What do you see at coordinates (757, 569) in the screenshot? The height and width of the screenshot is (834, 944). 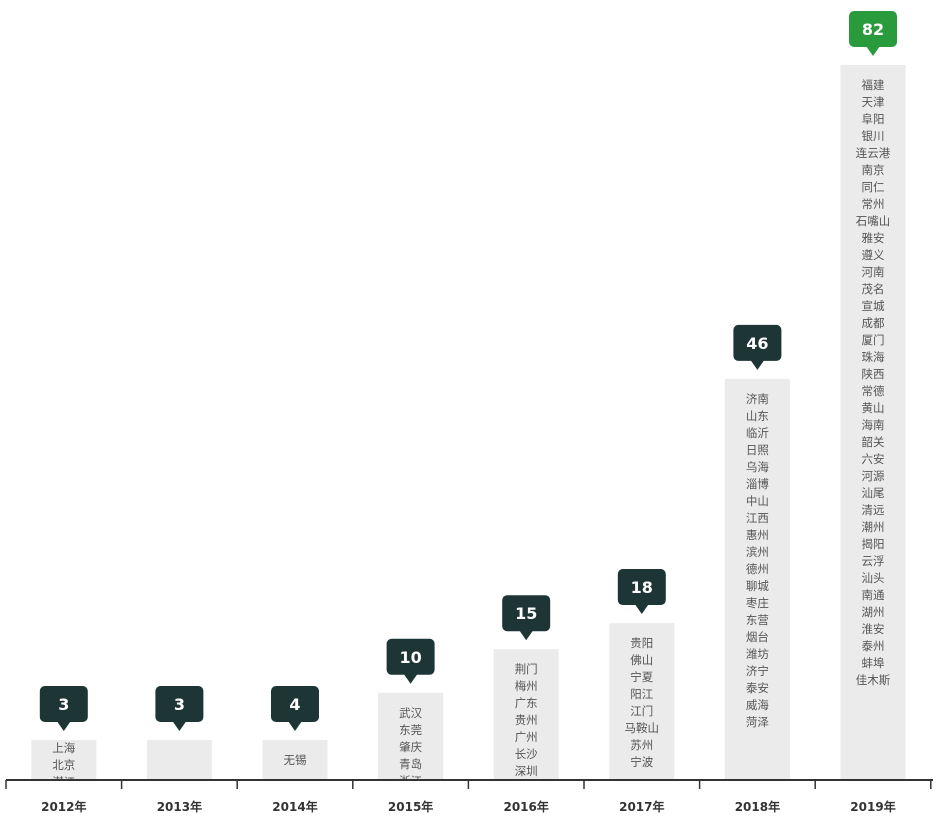 I see `bar-city-label: 德州` at bounding box center [757, 569].